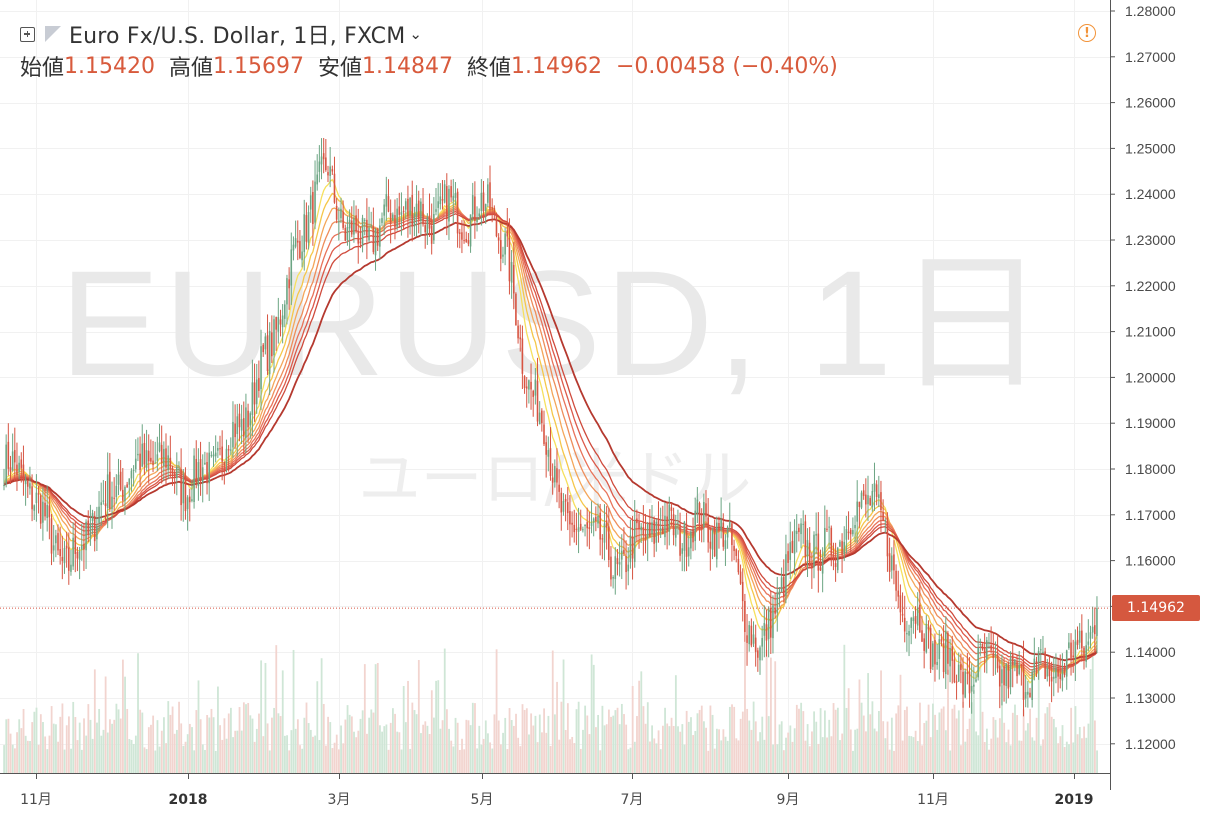 Image resolution: width=1208 pixels, height=818 pixels. I want to click on symbol-title: Euro Fx/U.S. Dollar, 1日, FXCM, so click(237, 36).